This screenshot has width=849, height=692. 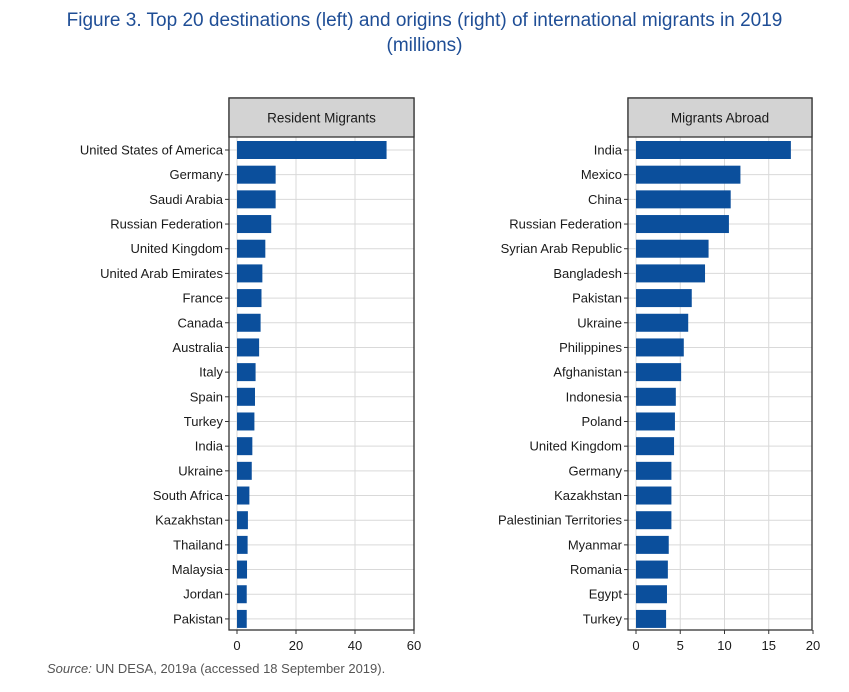 I want to click on x-tick-label: 5, so click(x=680, y=645).